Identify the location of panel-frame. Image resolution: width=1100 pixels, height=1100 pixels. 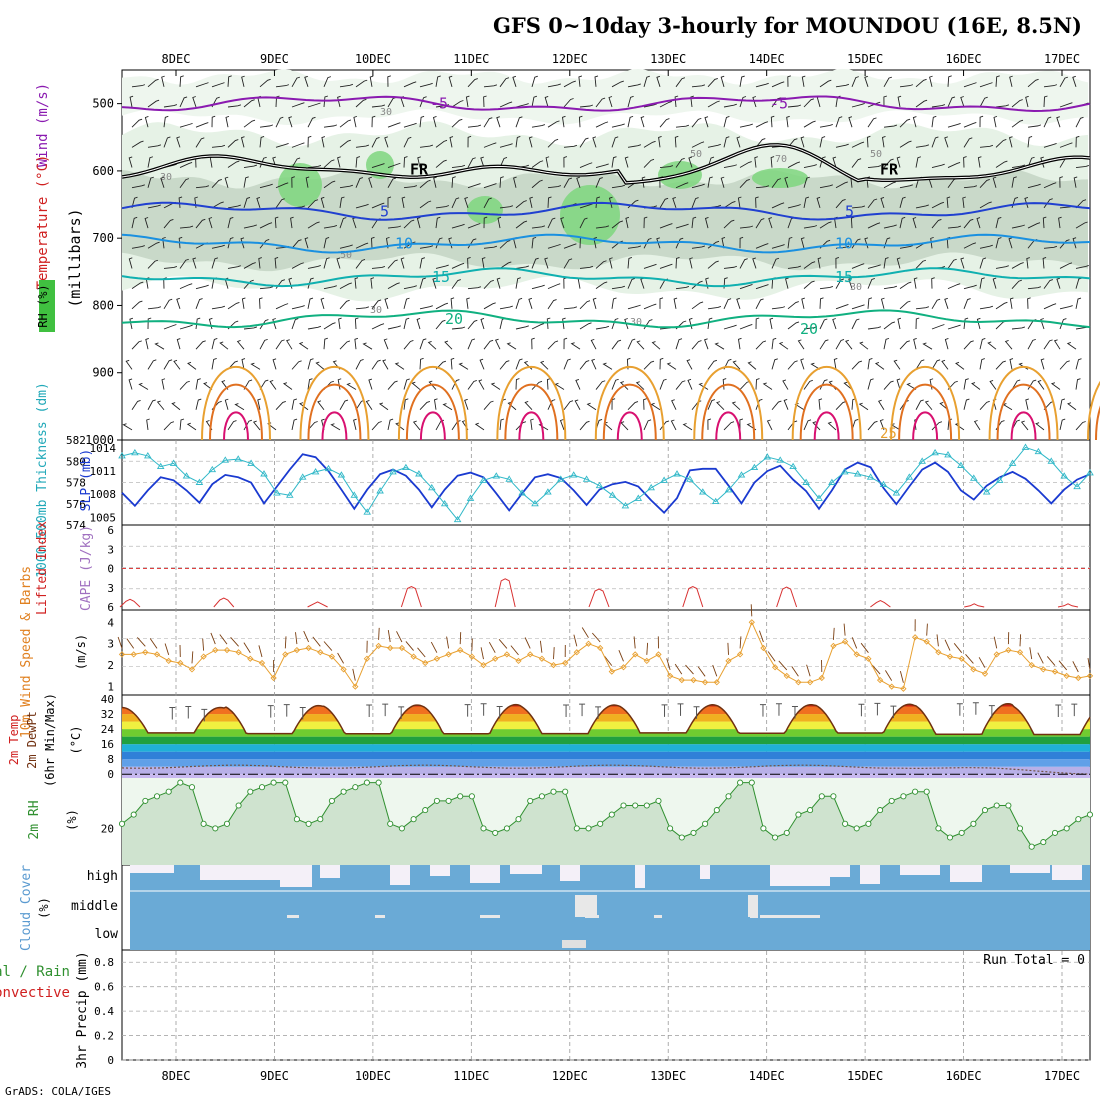
(606, 652).